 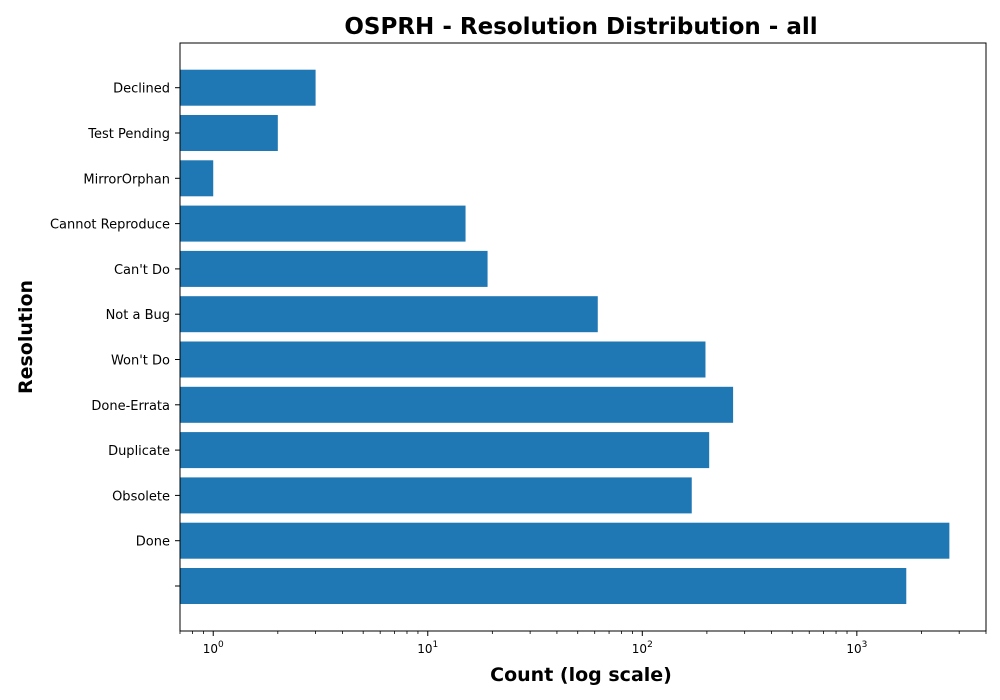 What do you see at coordinates (26, 337) in the screenshot?
I see `y-axis-label: Resolution` at bounding box center [26, 337].